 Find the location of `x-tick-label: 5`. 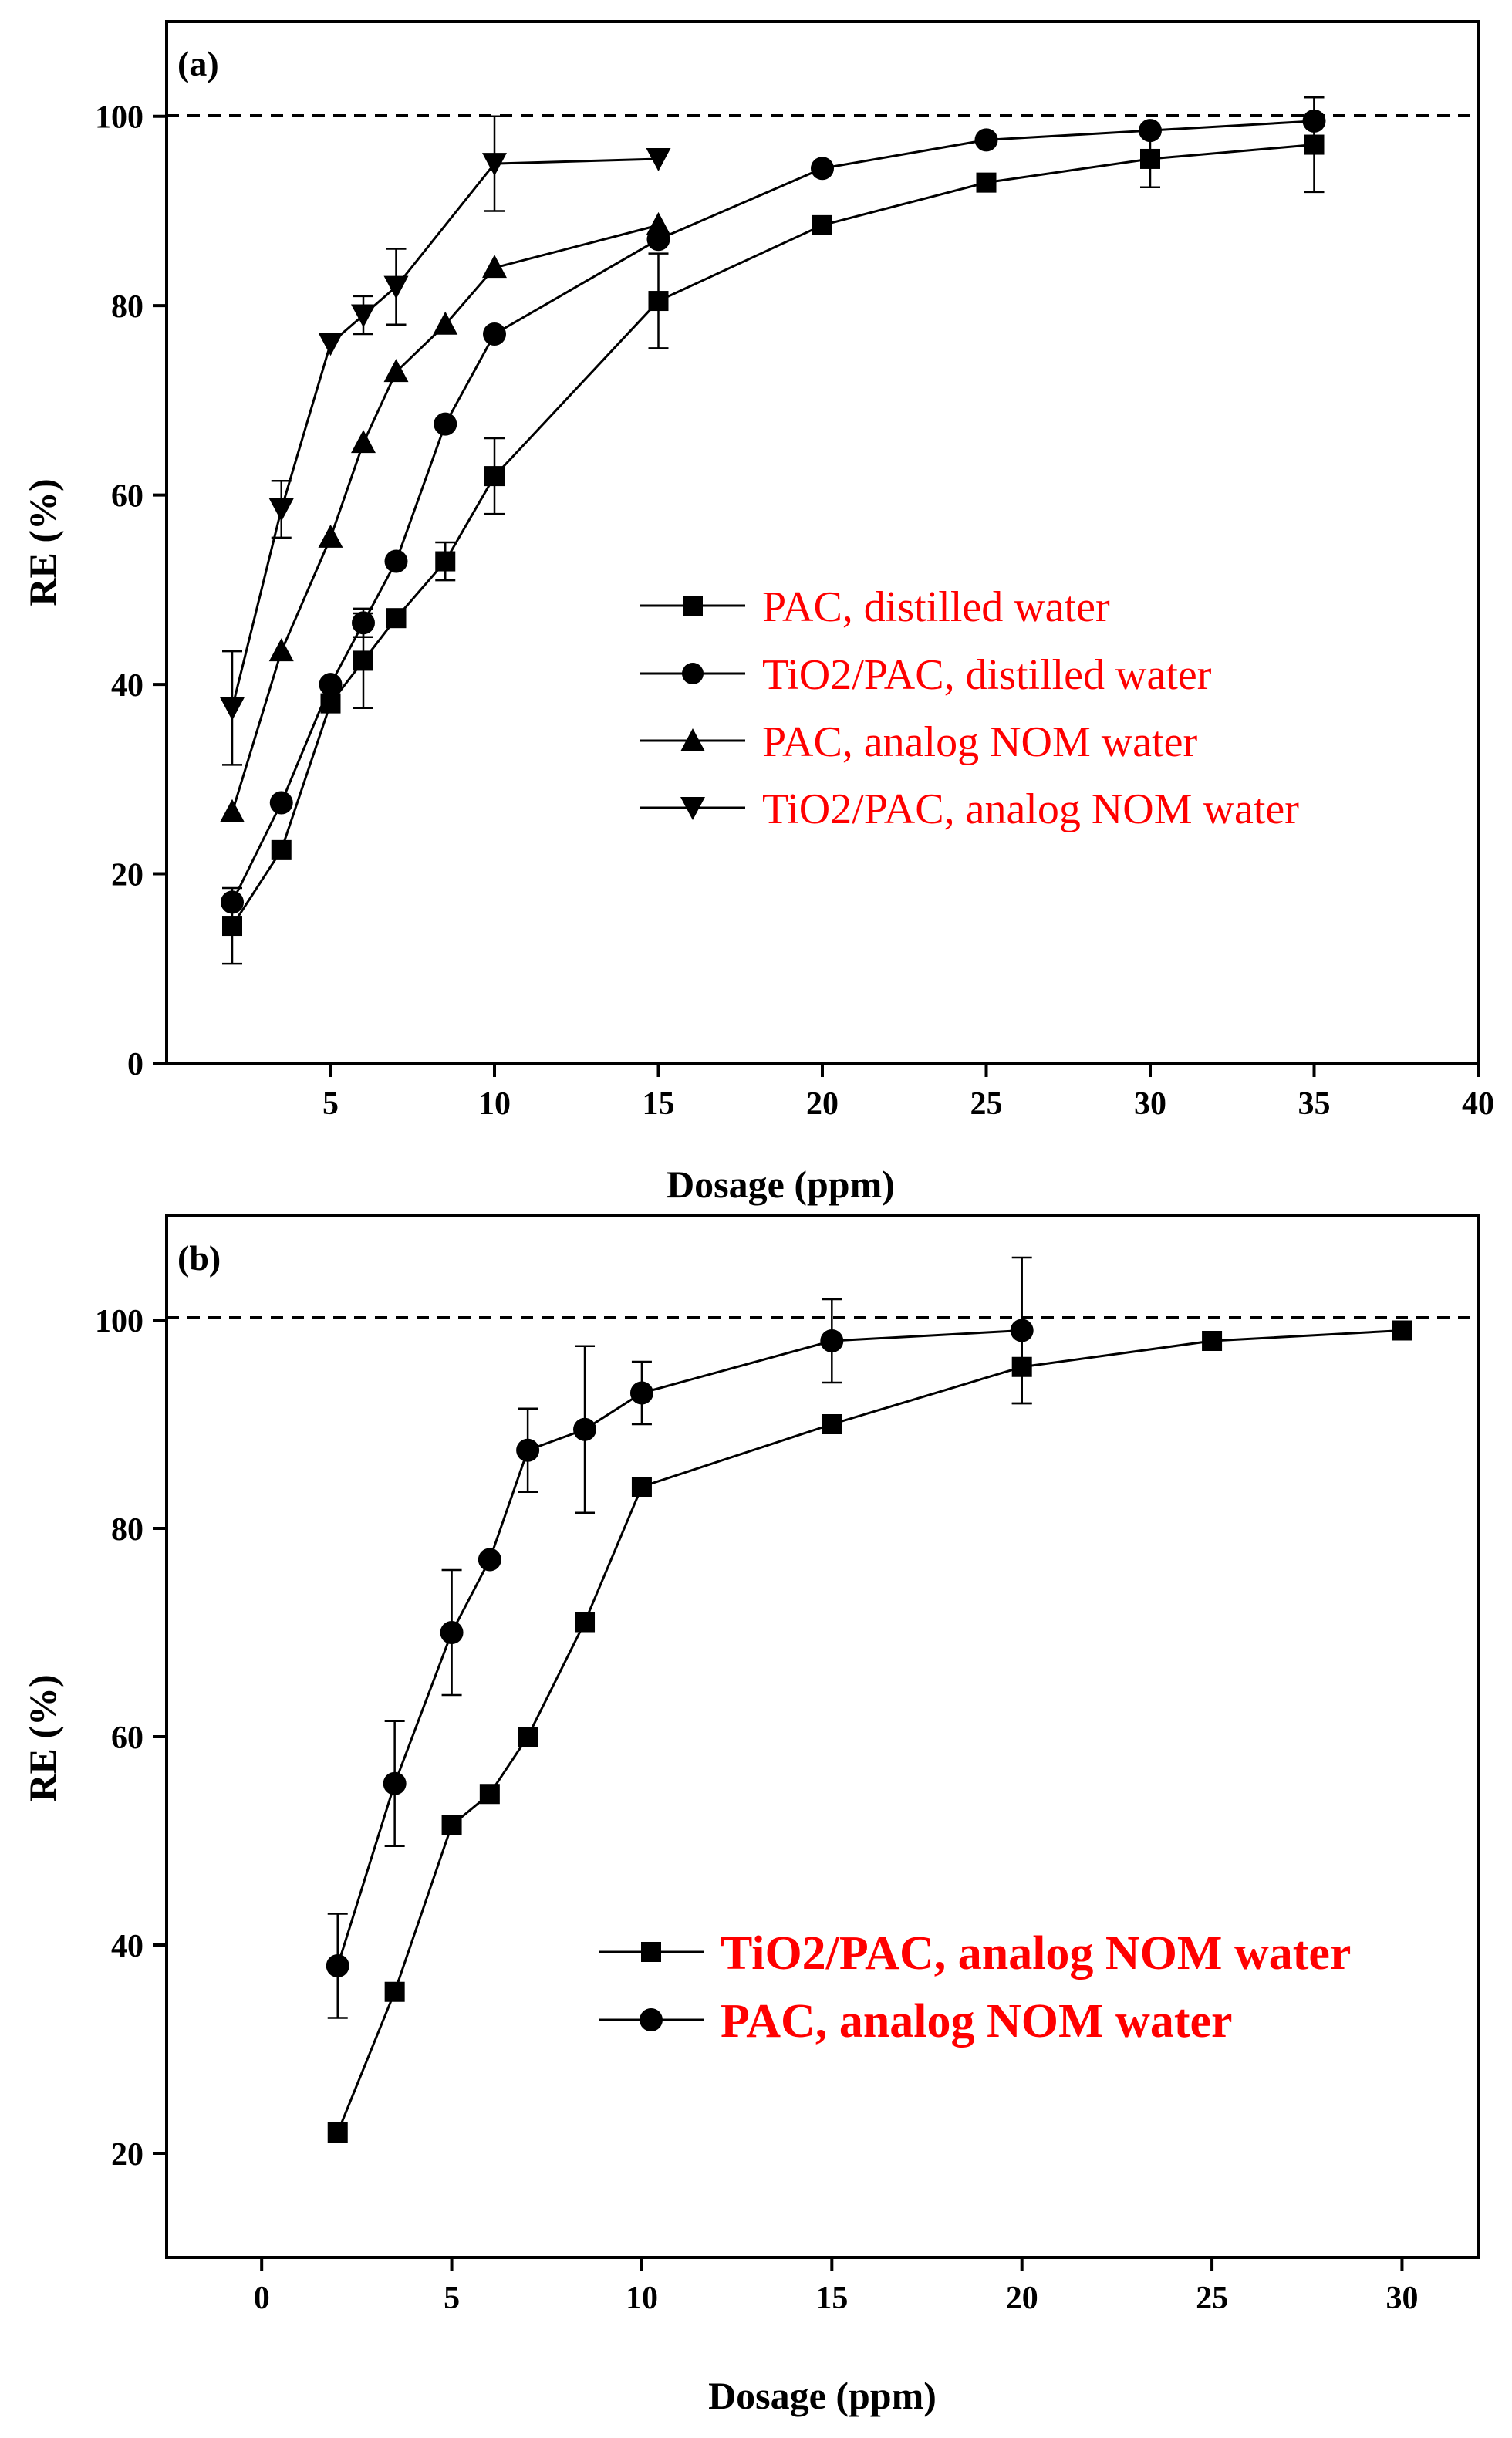

x-tick-label: 5 is located at coordinates (452, 2298).